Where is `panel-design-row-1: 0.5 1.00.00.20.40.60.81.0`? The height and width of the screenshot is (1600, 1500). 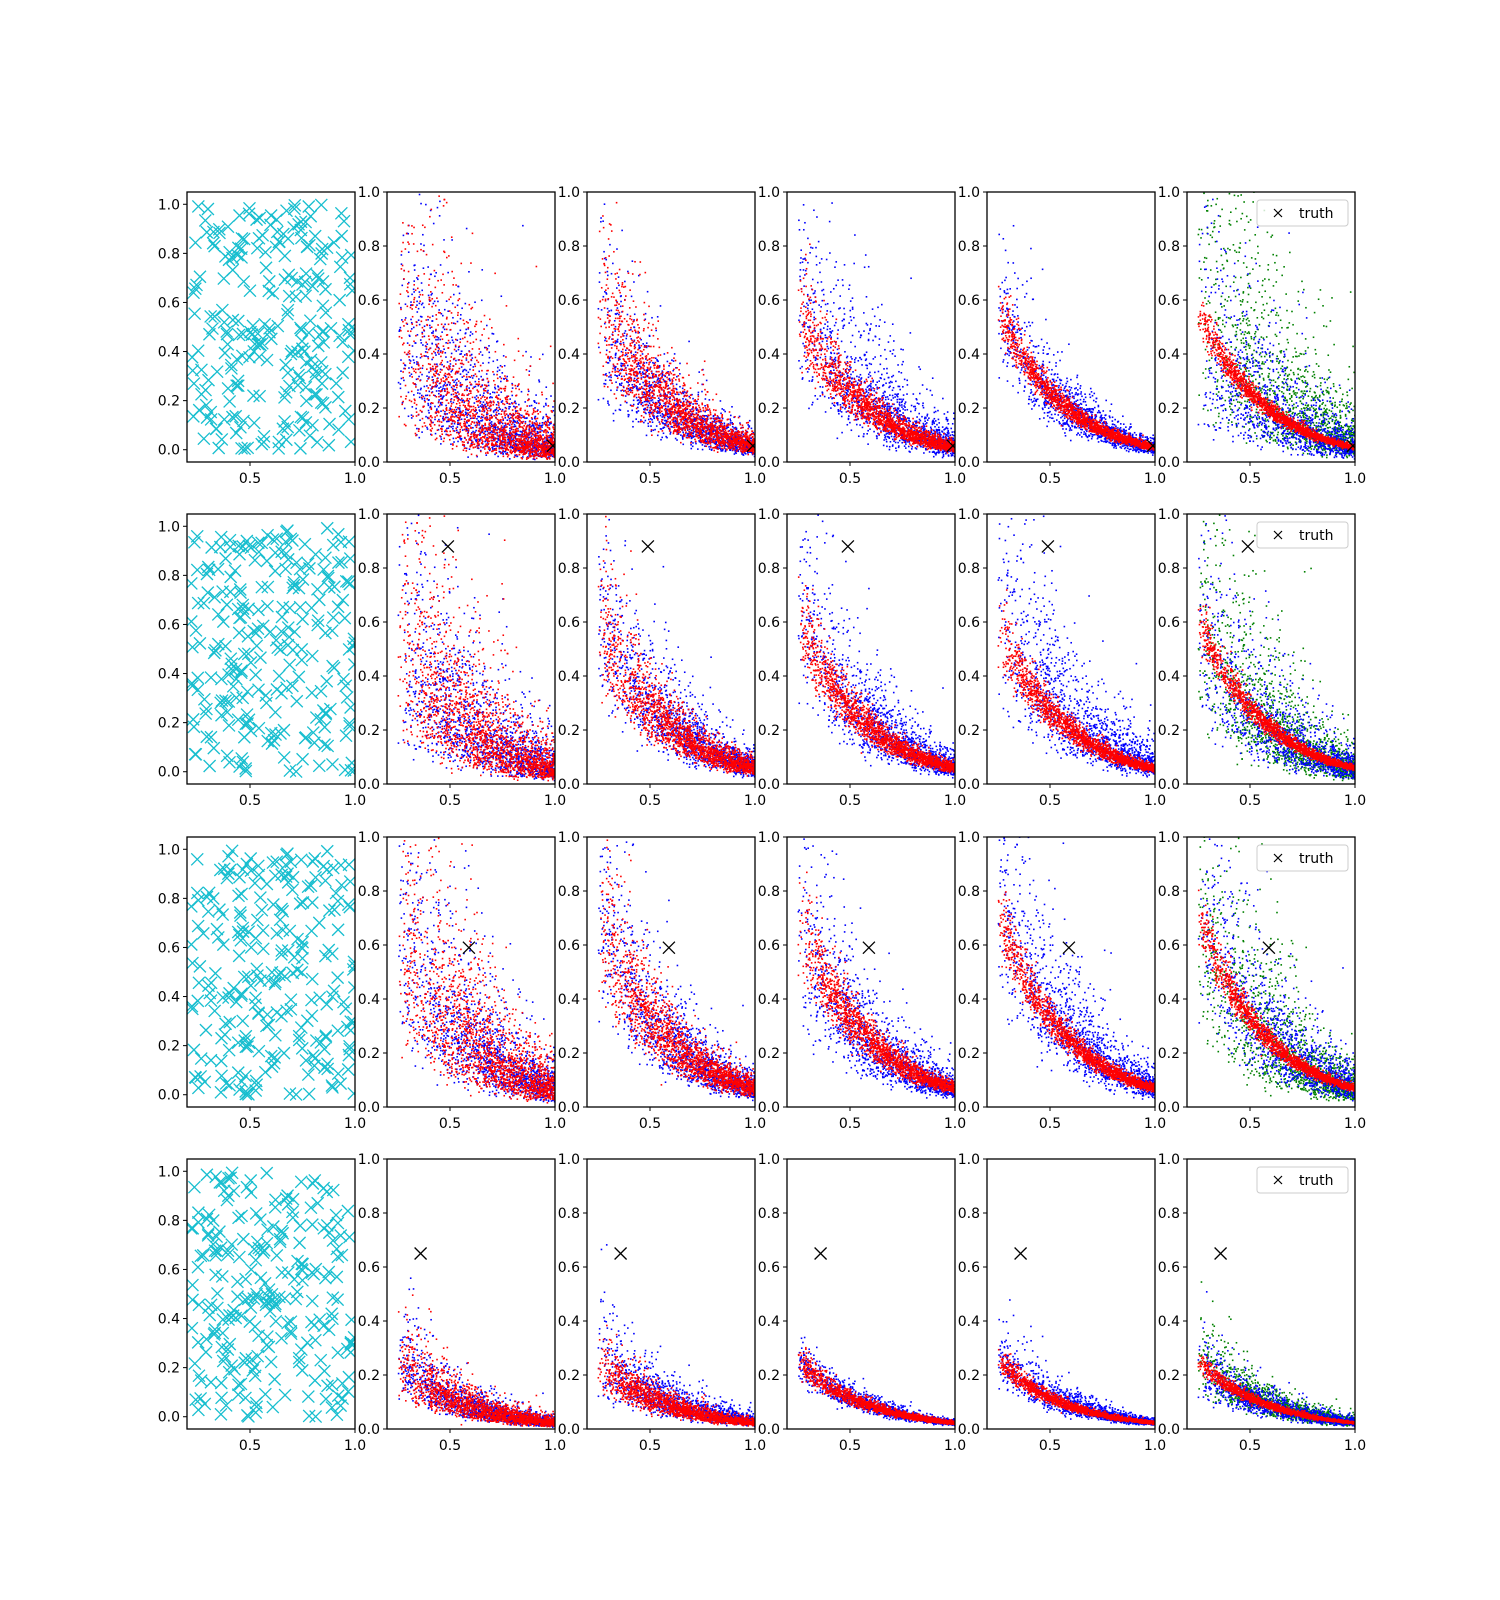 panel-design-row-1: 0.5 1.00.00.20.40.60.81.0 is located at coordinates (262, 339).